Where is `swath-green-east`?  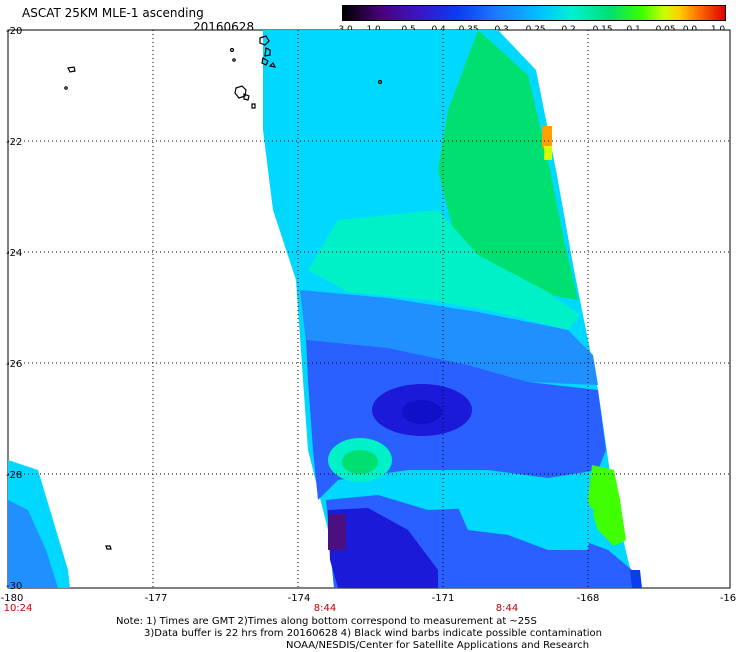
swath-green-east is located at coordinates (607, 505).